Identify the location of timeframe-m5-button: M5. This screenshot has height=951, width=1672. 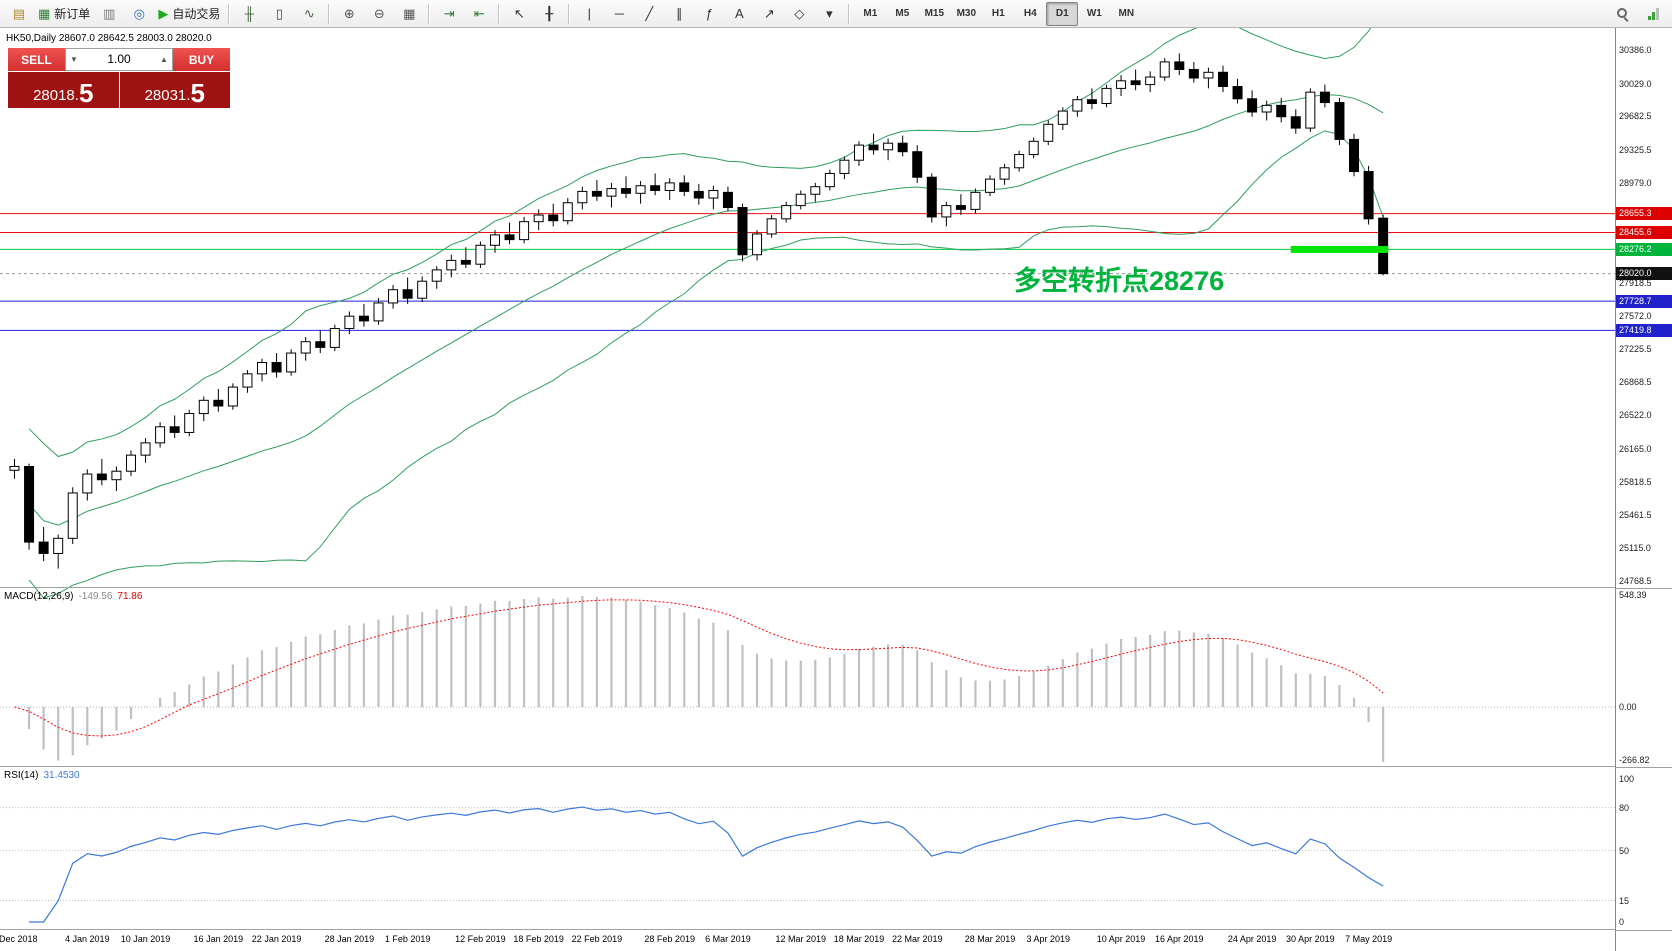
(902, 13).